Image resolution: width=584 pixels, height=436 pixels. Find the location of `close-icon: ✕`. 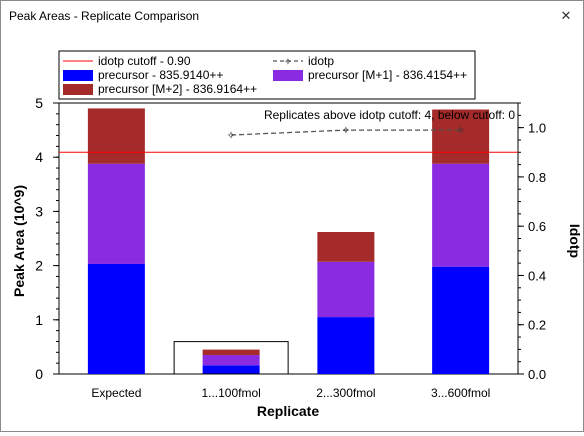

close-icon: ✕ is located at coordinates (566, 15).